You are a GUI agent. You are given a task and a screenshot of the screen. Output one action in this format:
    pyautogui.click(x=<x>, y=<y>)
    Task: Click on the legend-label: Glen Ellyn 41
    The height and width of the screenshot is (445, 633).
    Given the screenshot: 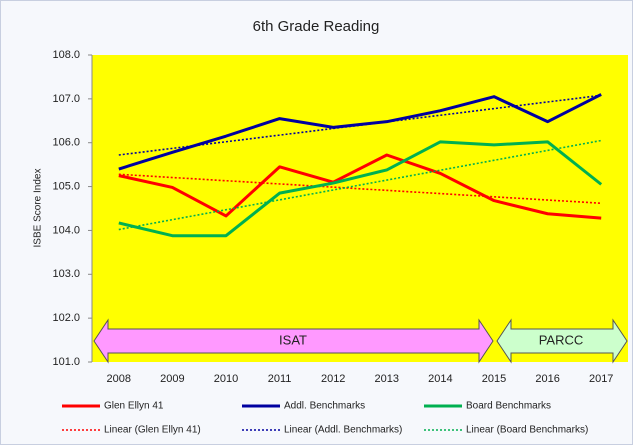 What is the action you would take?
    pyautogui.click(x=134, y=406)
    